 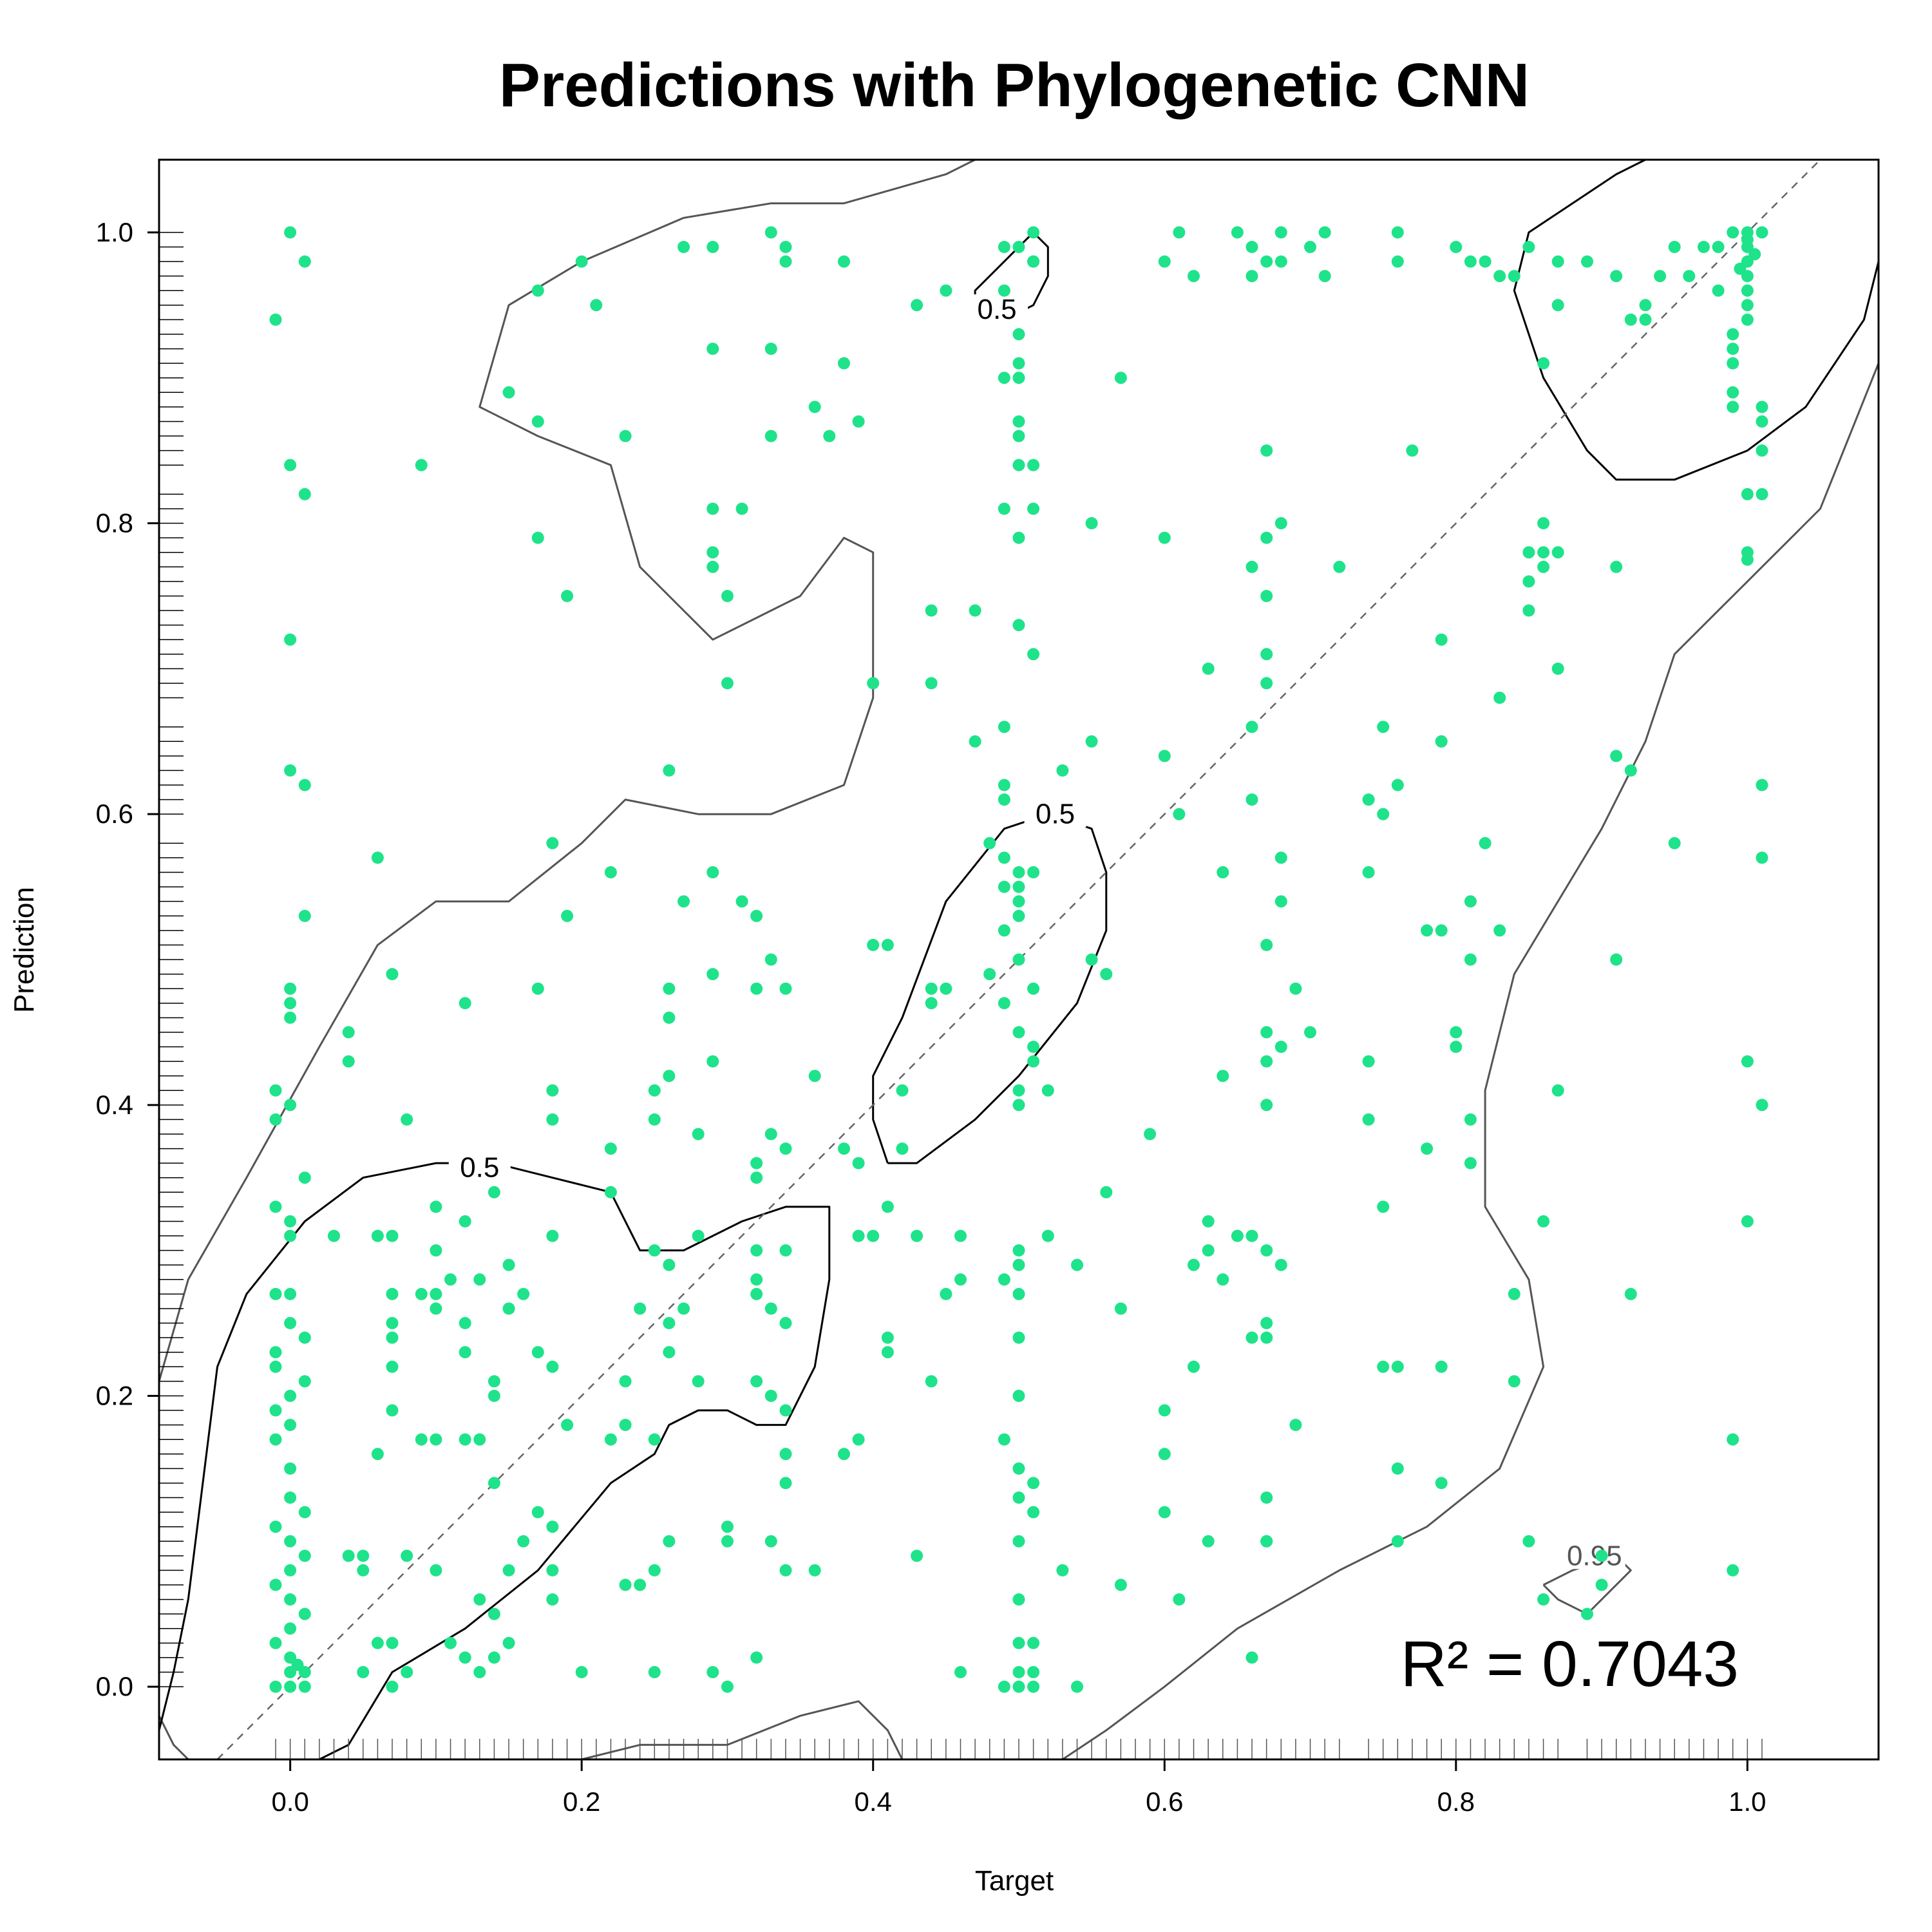 What do you see at coordinates (115, 1395) in the screenshot?
I see `y-tick-label: 0.2` at bounding box center [115, 1395].